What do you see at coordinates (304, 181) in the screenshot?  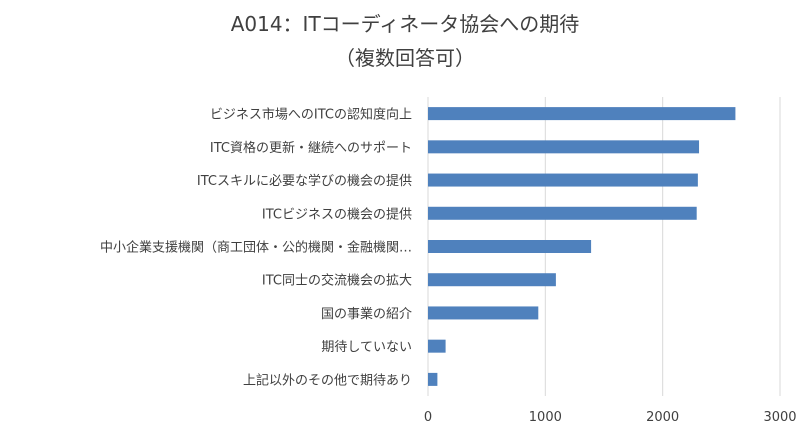 I see `category-label: ITCスキルに必要な学びの機会の提供` at bounding box center [304, 181].